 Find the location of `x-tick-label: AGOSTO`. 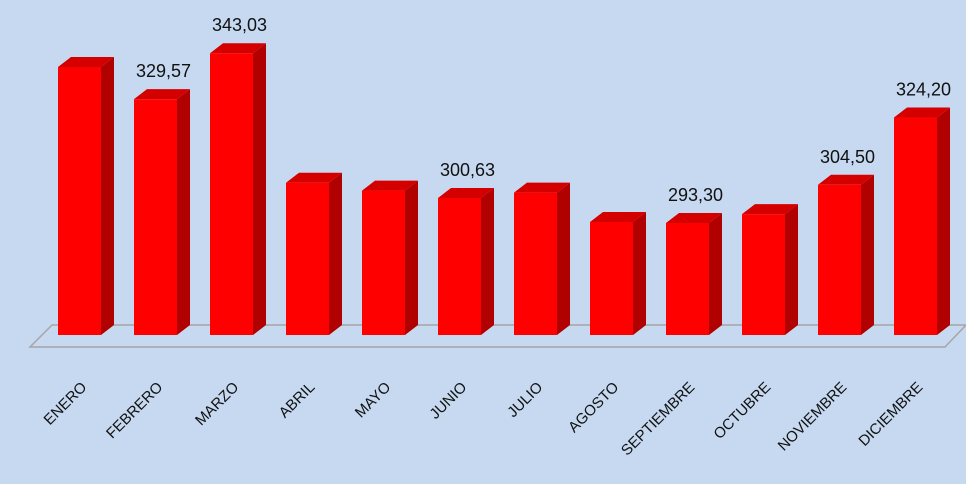

x-tick-label: AGOSTO is located at coordinates (593, 407).